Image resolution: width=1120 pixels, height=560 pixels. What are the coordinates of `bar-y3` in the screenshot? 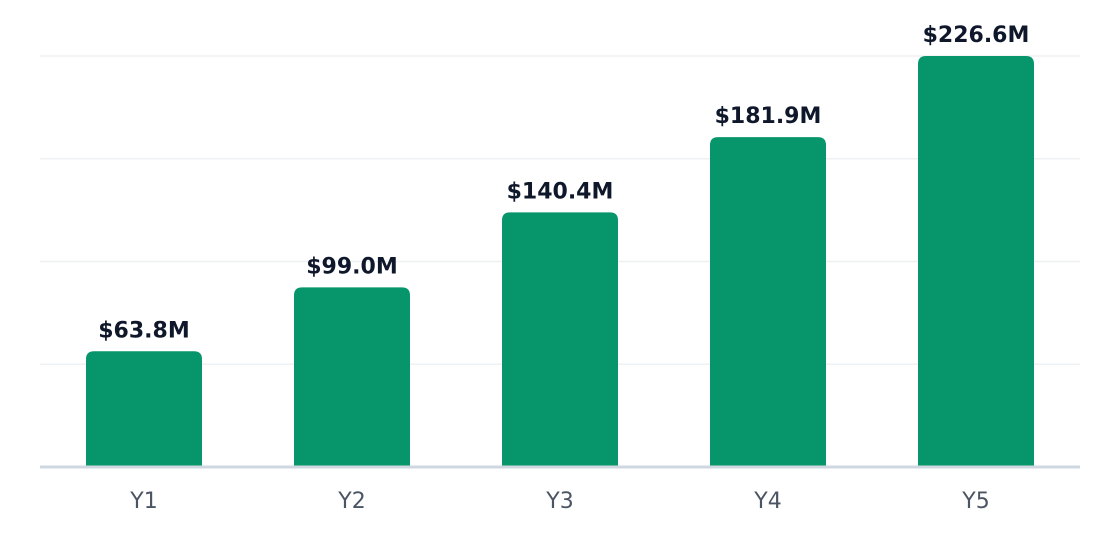 It's located at (560, 339).